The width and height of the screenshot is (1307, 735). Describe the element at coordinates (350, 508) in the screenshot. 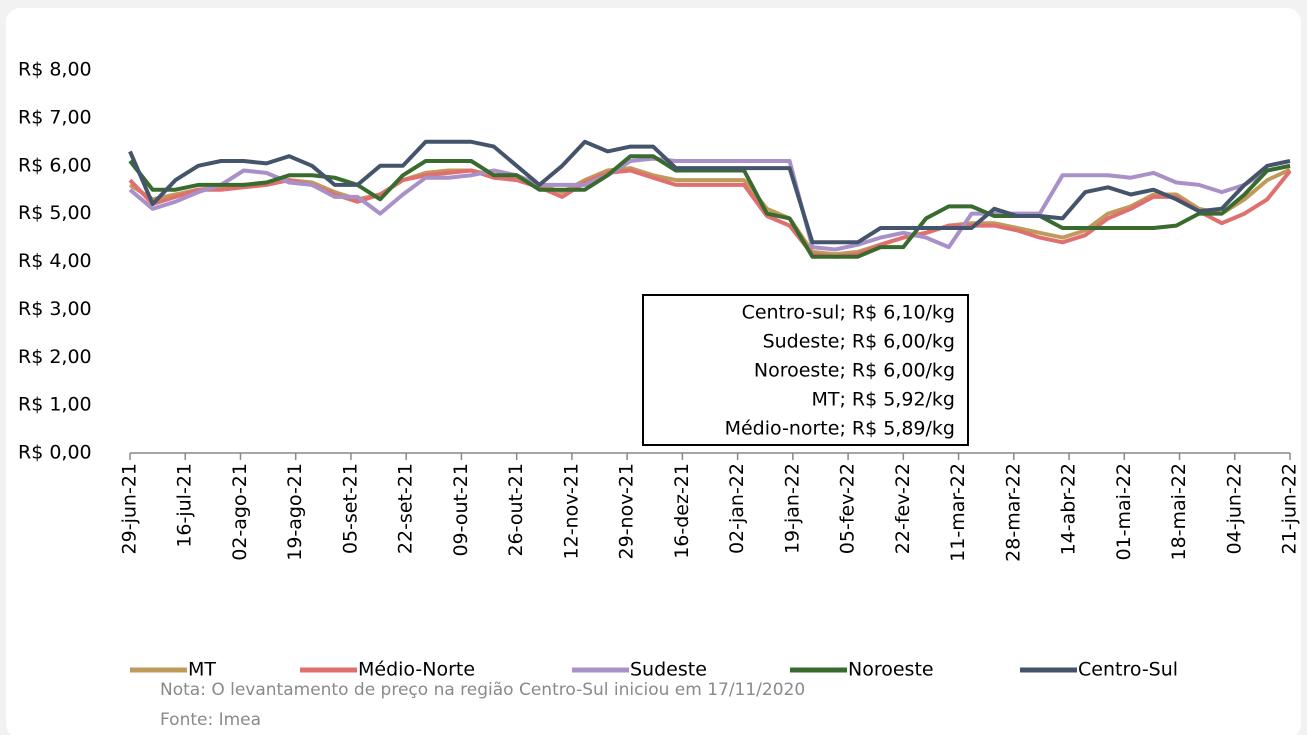

I see `x-tick-label: 05-set-21` at that location.